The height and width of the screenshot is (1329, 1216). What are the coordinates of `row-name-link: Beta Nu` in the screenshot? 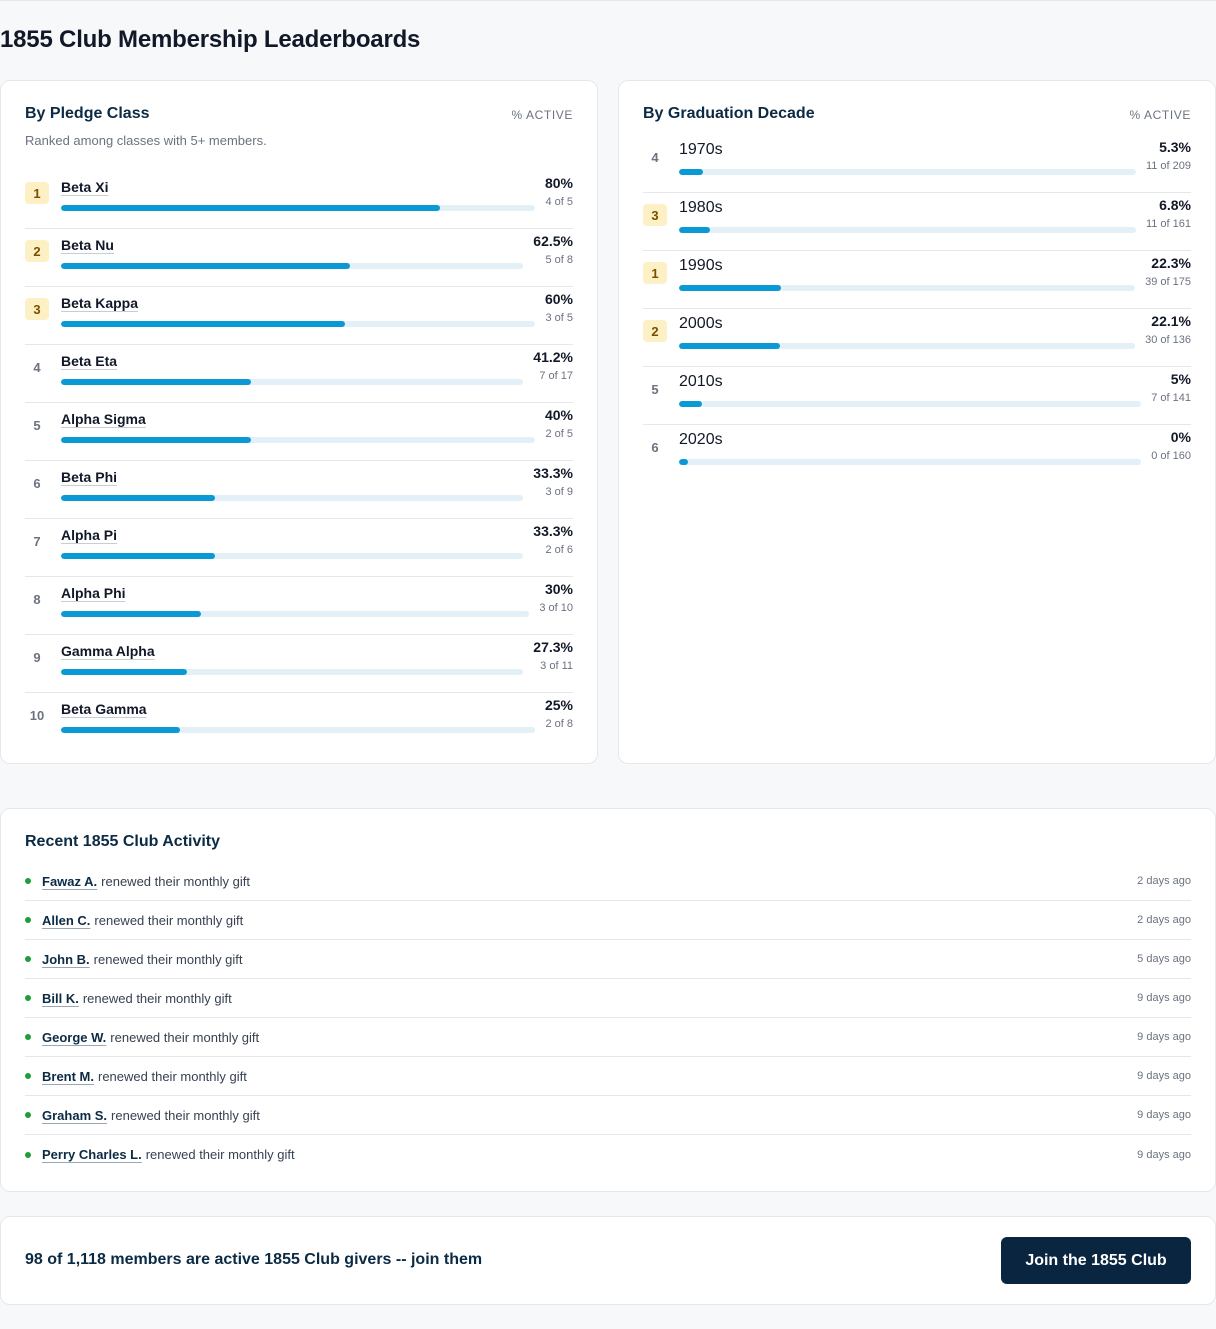 It's located at (87, 245).